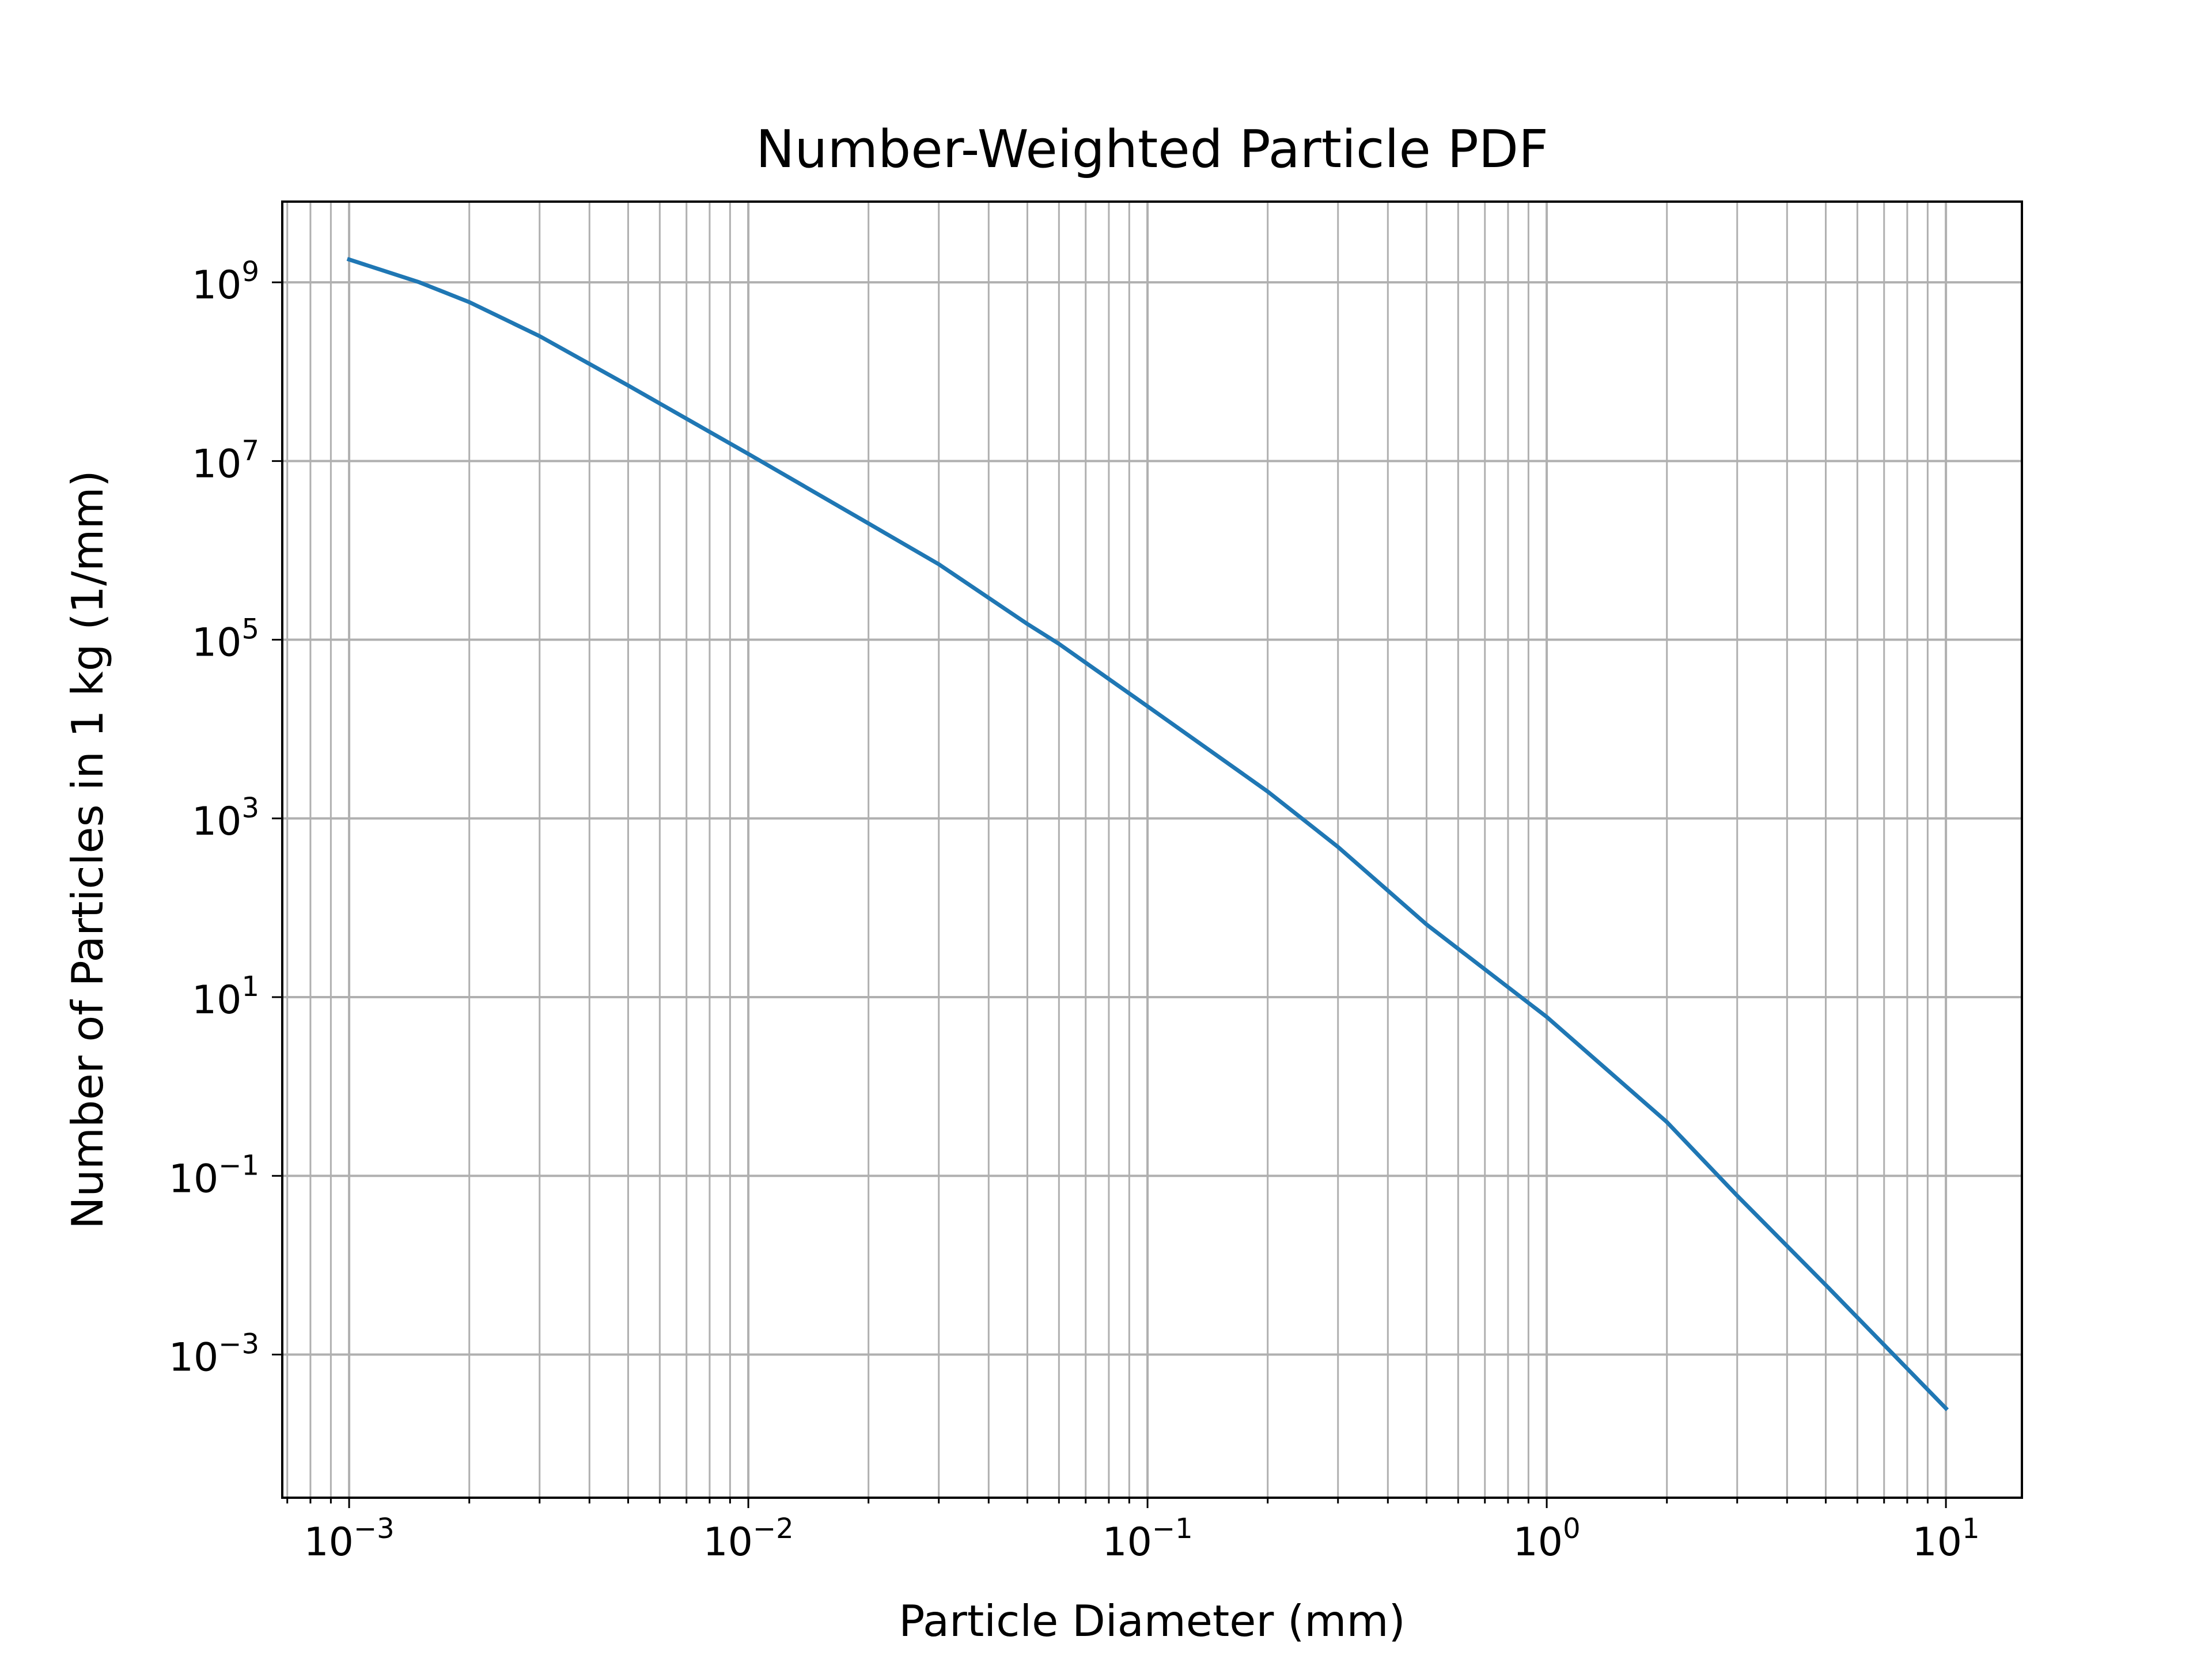 The width and height of the screenshot is (2212, 1659). I want to click on y-tick-label: 10⁵, so click(225, 639).